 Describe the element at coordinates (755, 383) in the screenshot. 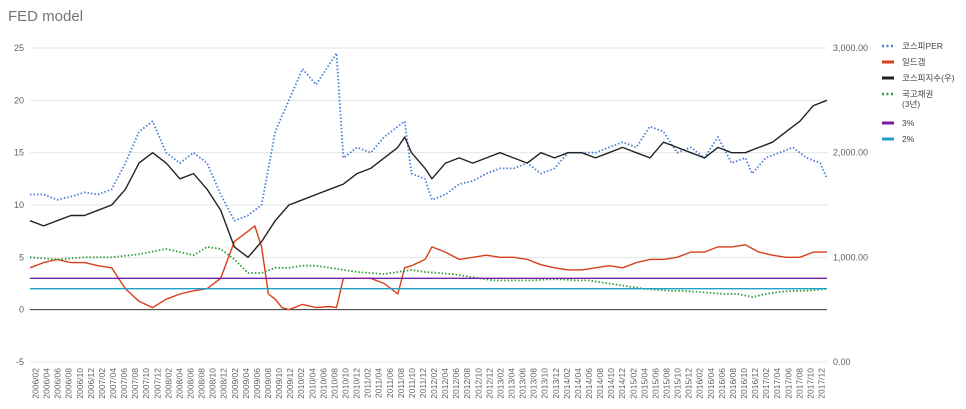

I see `x-tick-label: 2016/12` at that location.